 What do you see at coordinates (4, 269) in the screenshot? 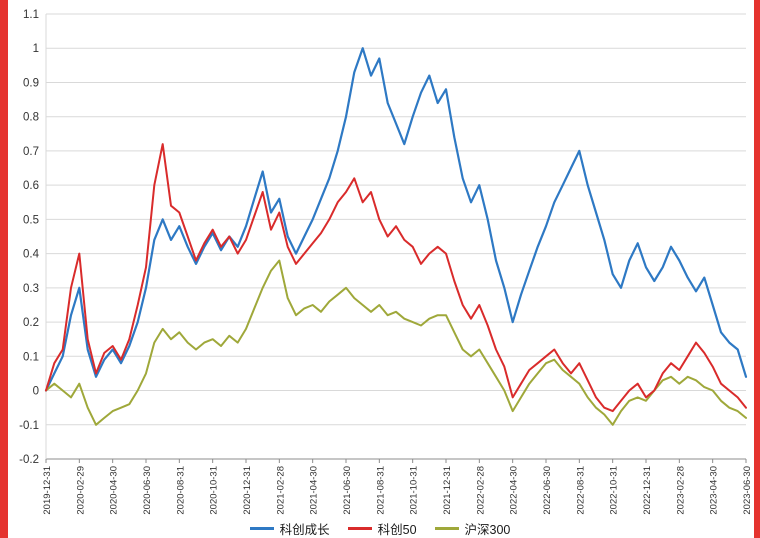
I see `left-red-strip` at bounding box center [4, 269].